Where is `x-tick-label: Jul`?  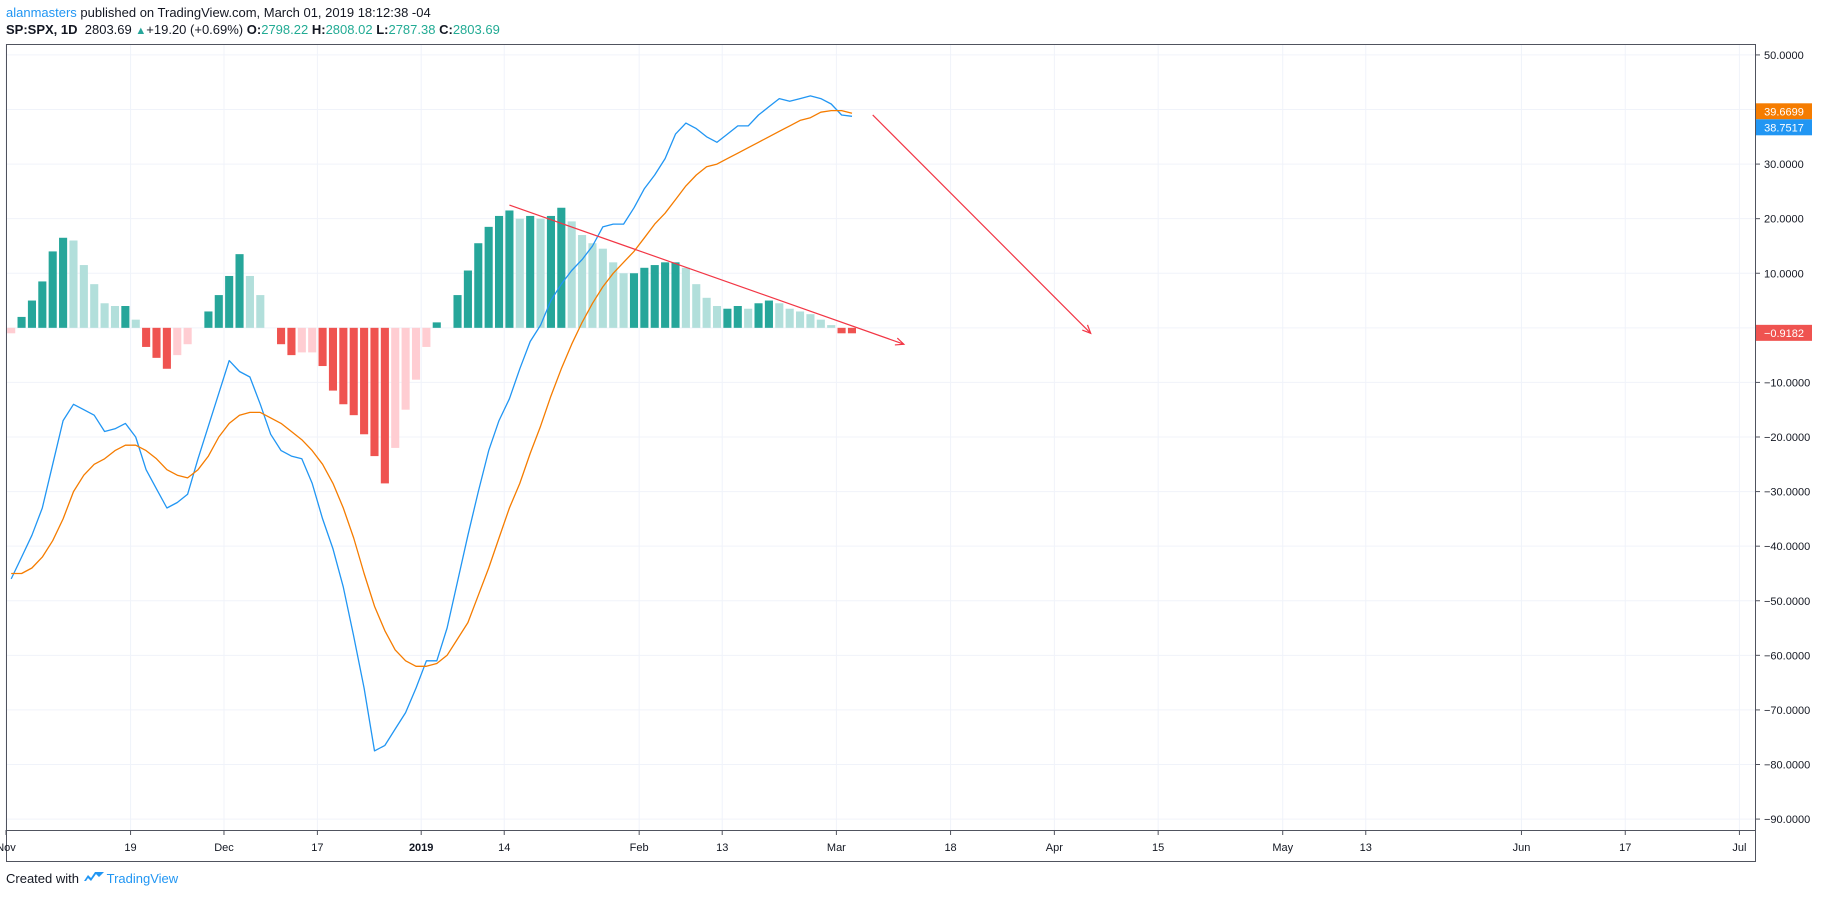 x-tick-label: Jul is located at coordinates (1739, 848).